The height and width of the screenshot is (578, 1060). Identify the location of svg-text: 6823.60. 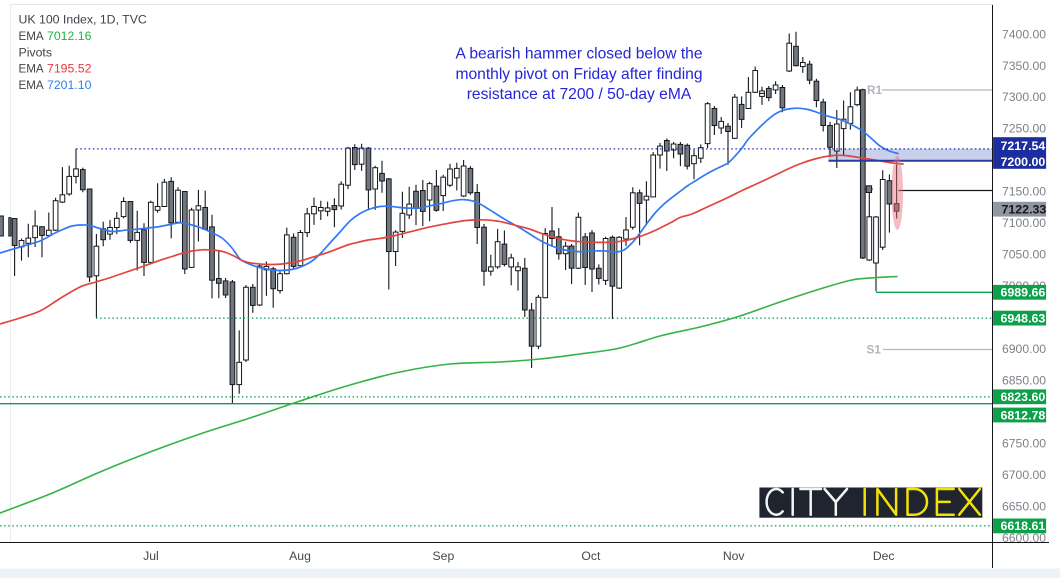
(1023, 397).